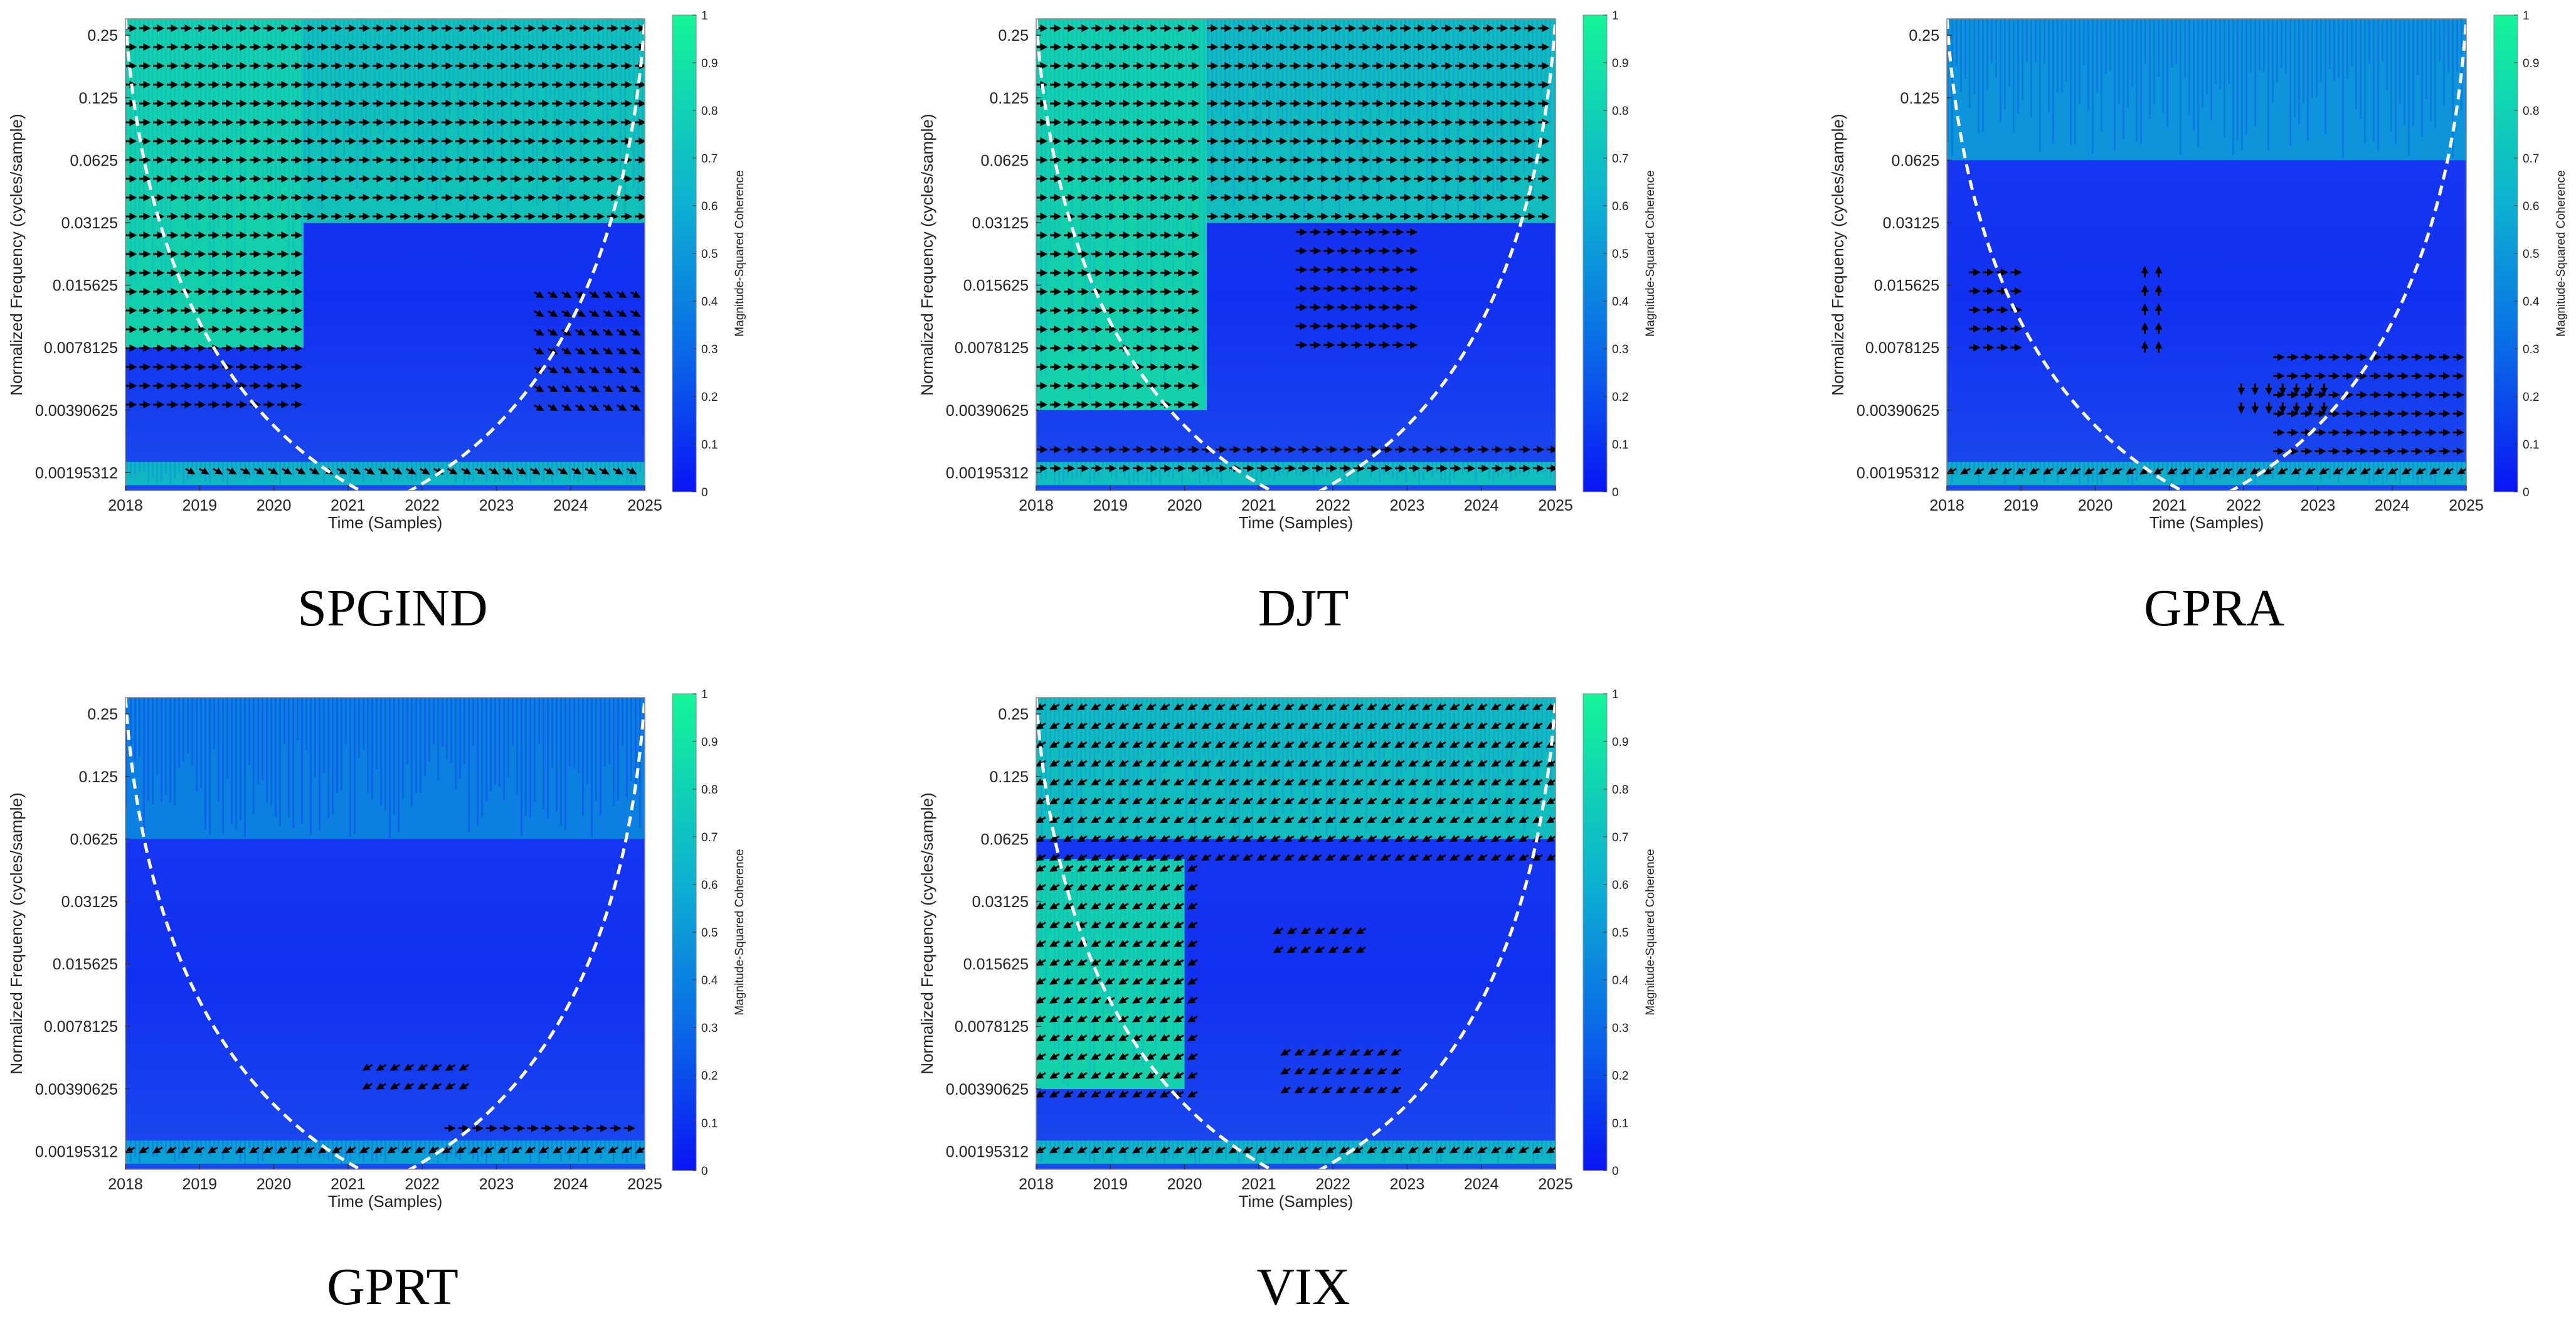 This screenshot has height=1328, width=2576. Describe the element at coordinates (1258, 505) in the screenshot. I see `x-tick-label: 2021` at that location.